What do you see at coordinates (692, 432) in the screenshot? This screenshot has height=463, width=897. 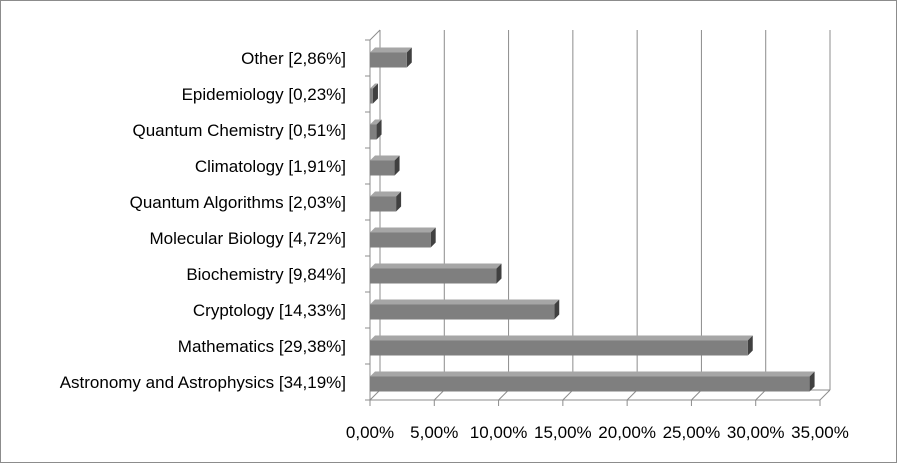 I see `x-tick-label: 25,00%` at bounding box center [692, 432].